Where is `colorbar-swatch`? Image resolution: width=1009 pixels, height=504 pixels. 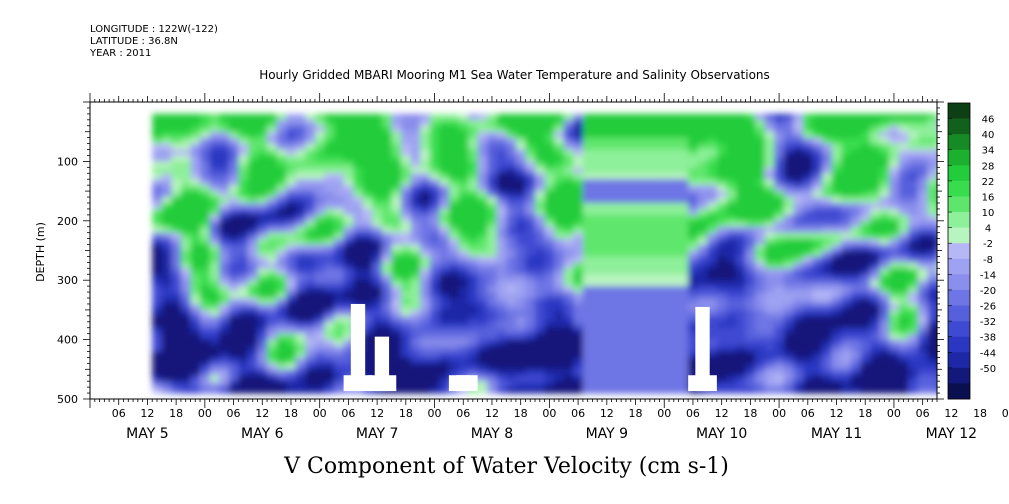 colorbar-swatch is located at coordinates (959, 204).